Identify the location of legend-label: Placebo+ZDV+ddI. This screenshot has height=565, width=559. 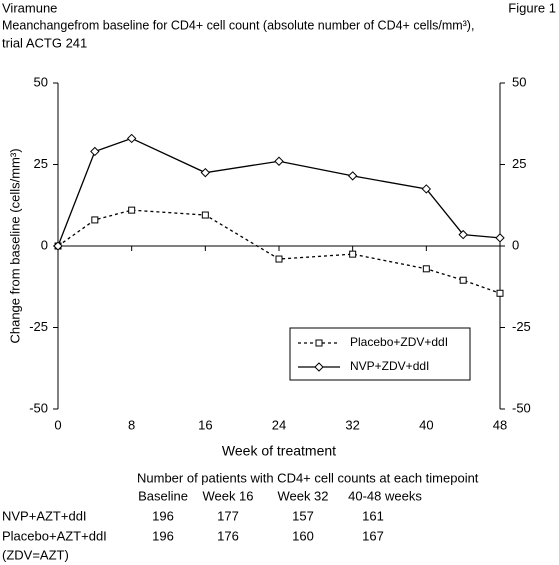
(399, 342).